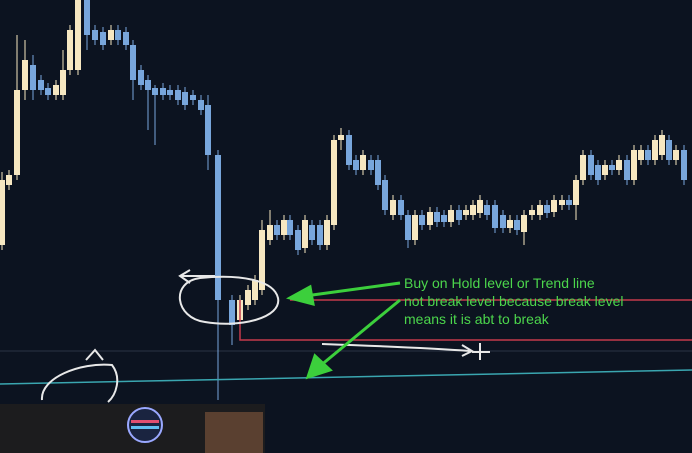 Image resolution: width=692 pixels, height=453 pixels. I want to click on circle-mark, so click(229, 300).